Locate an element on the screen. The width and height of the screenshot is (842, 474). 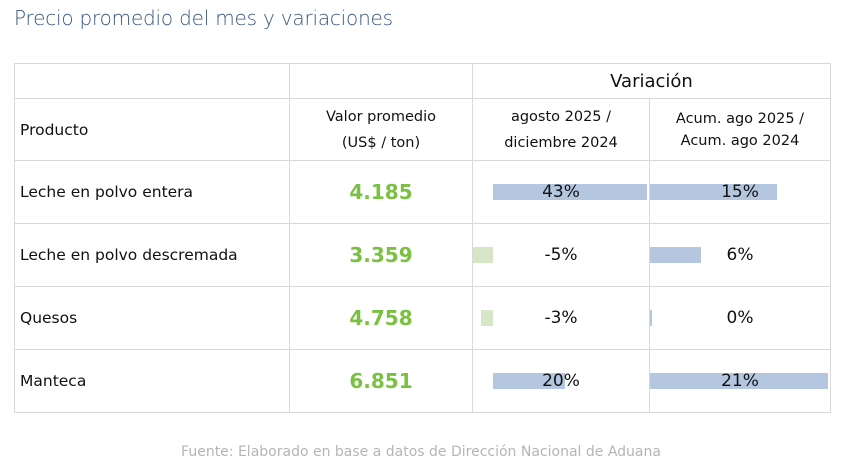
variation-cell: -3% is located at coordinates (561, 318).